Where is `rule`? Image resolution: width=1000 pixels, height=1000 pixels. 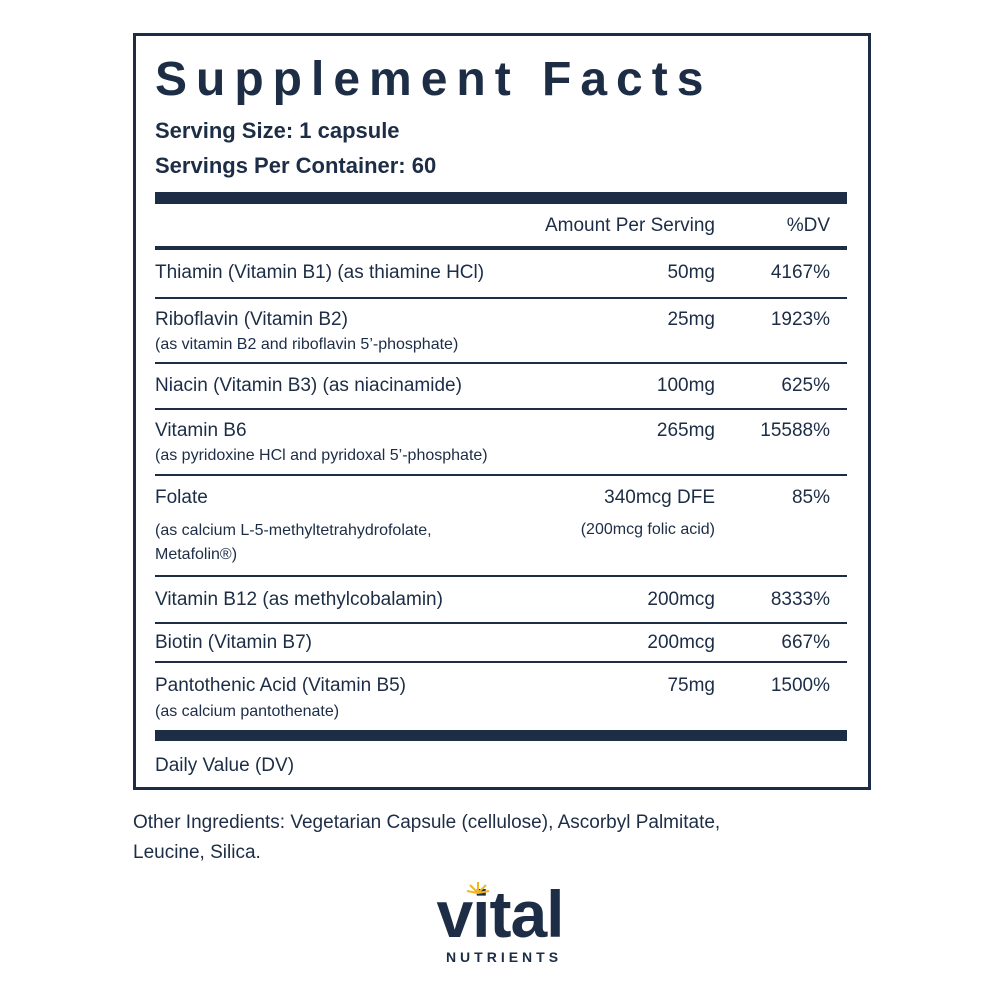 rule is located at coordinates (501, 248).